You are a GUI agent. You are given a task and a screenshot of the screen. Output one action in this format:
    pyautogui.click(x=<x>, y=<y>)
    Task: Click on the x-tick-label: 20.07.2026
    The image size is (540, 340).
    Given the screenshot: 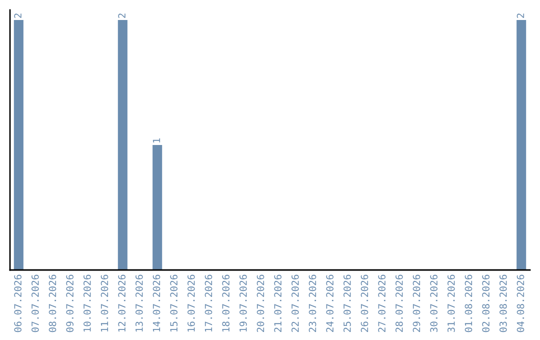 What is the action you would take?
    pyautogui.click(x=260, y=303)
    